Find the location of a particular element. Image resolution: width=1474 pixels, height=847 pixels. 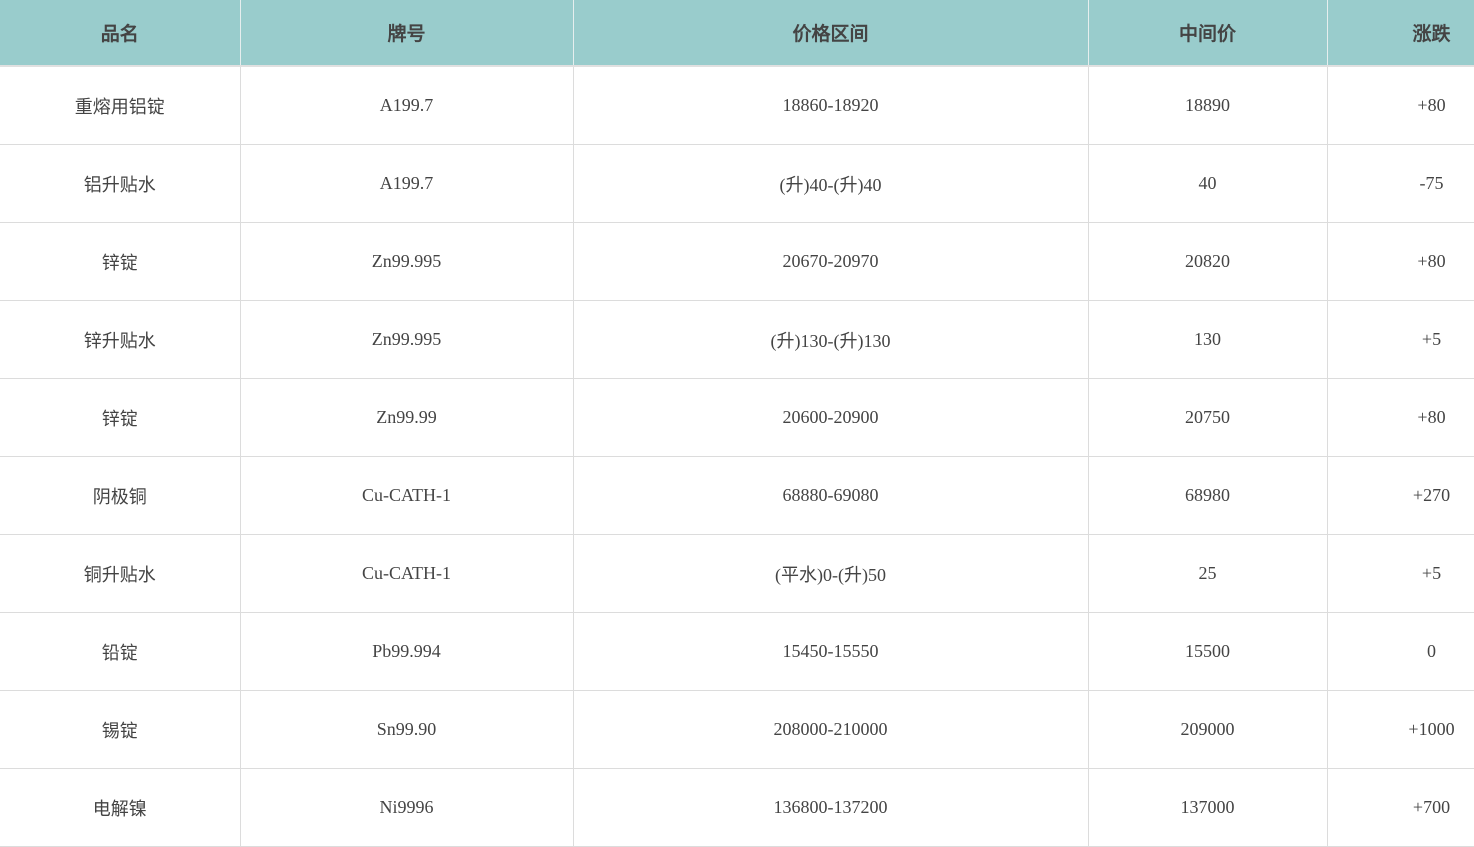

header-grade: 牌号 is located at coordinates (407, 33).